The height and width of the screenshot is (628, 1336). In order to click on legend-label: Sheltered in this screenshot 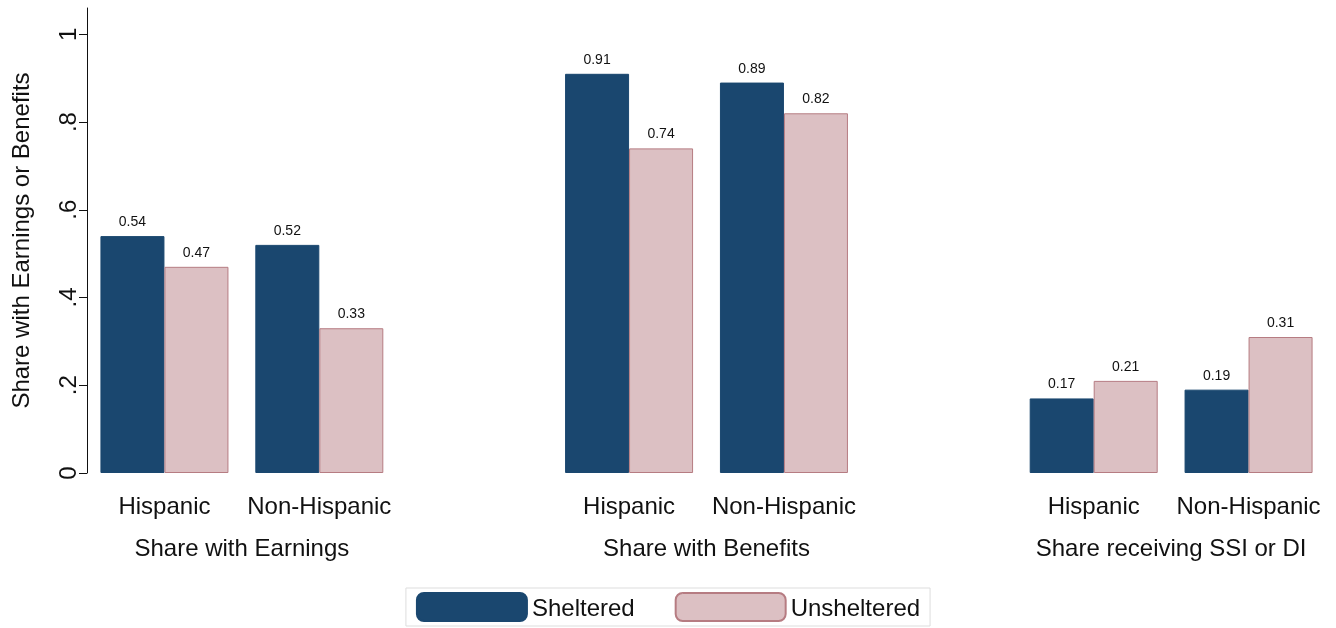, I will do `click(583, 607)`.